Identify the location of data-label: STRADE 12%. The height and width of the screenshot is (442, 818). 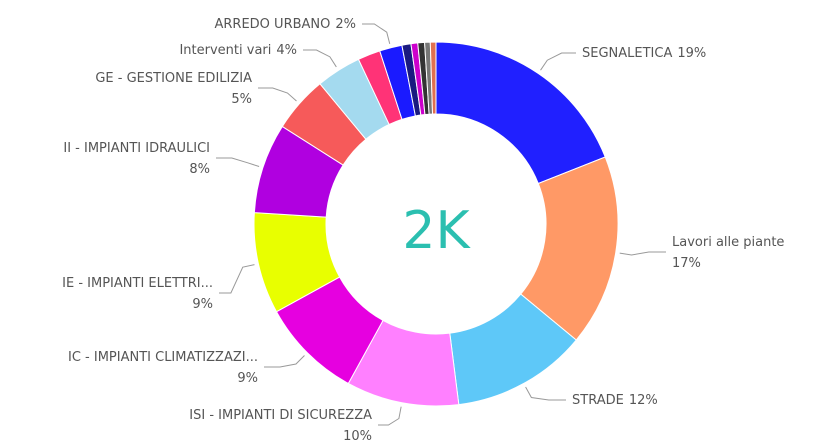
(615, 400).